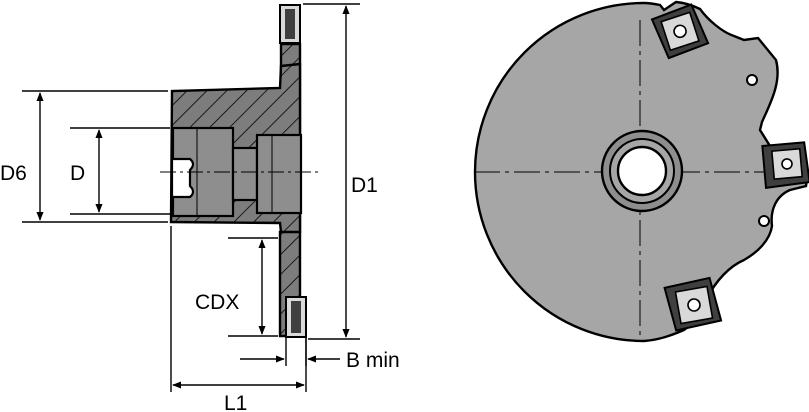 The image size is (809, 412). Describe the element at coordinates (364, 185) in the screenshot. I see `label-d1: D1` at that location.